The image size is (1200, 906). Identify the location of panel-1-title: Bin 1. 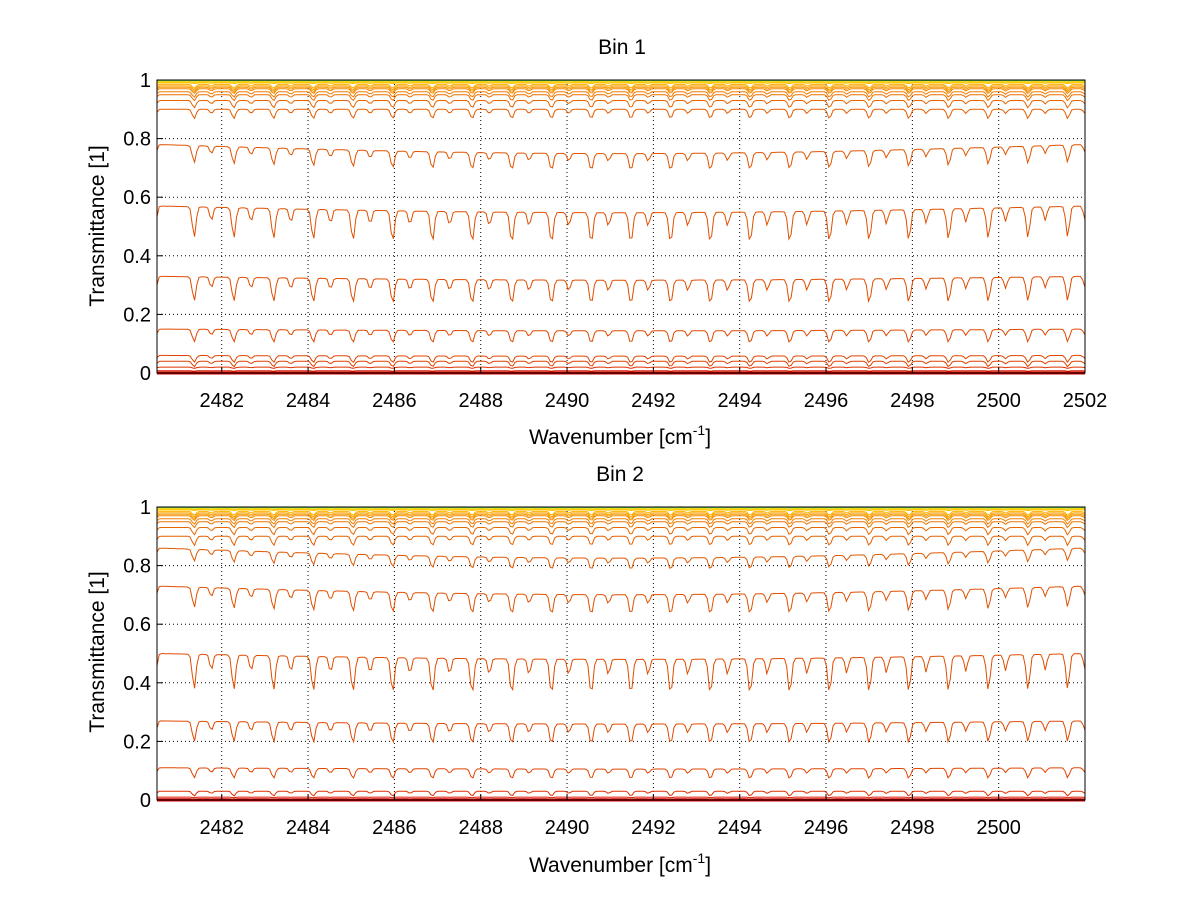
(622, 47).